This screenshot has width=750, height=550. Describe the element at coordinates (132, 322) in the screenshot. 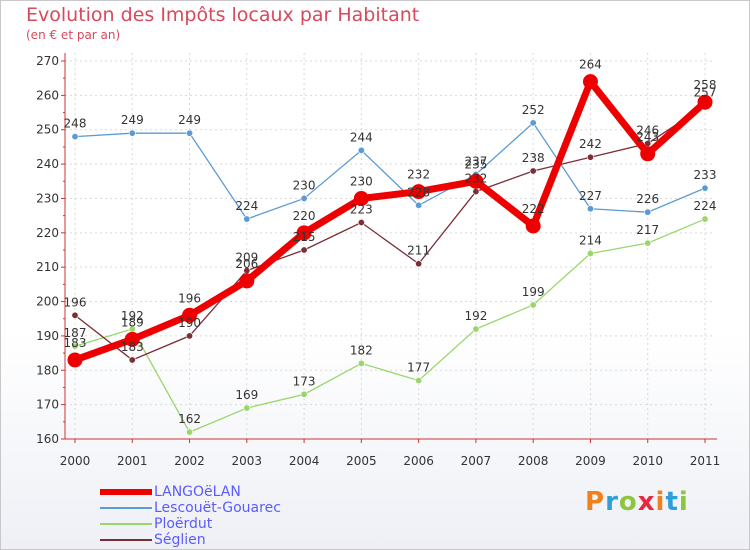

I see `data-label: 189` at that location.